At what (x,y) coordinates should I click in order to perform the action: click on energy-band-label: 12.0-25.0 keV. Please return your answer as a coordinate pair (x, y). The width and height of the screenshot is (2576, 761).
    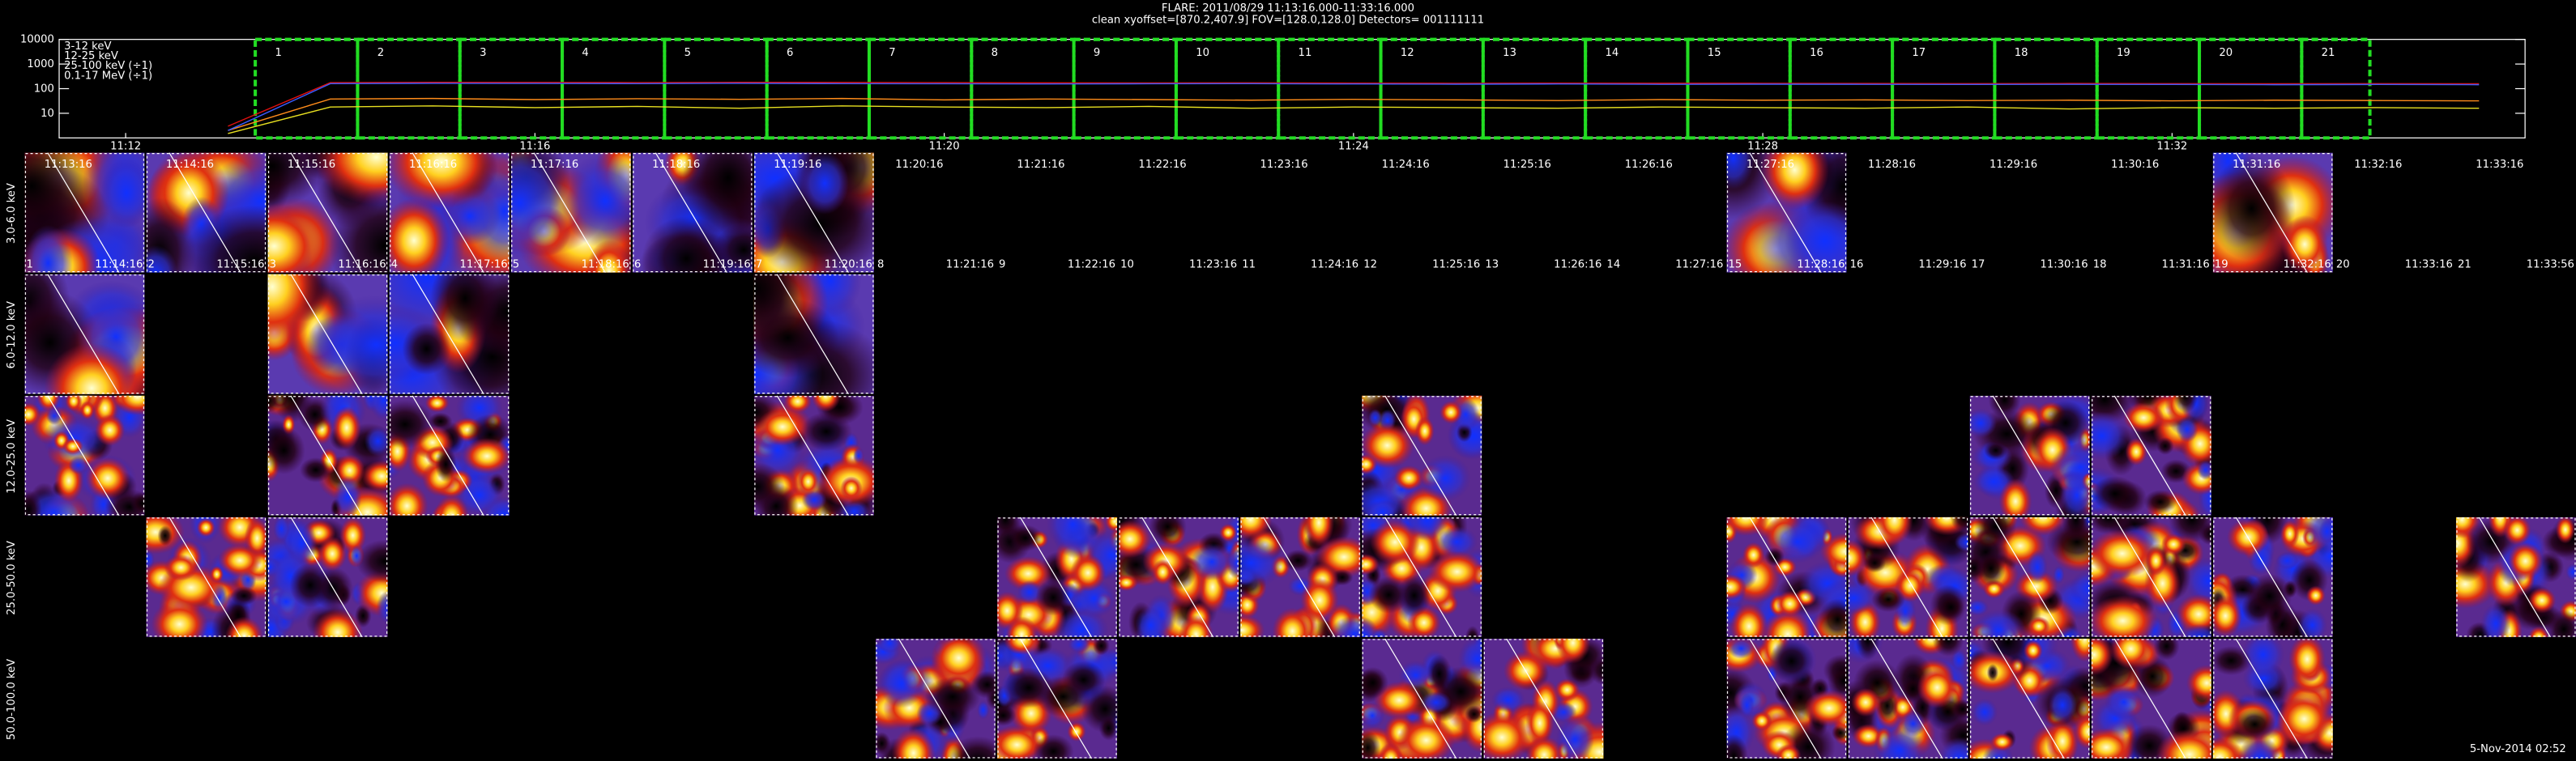
    Looking at the image, I should click on (12, 457).